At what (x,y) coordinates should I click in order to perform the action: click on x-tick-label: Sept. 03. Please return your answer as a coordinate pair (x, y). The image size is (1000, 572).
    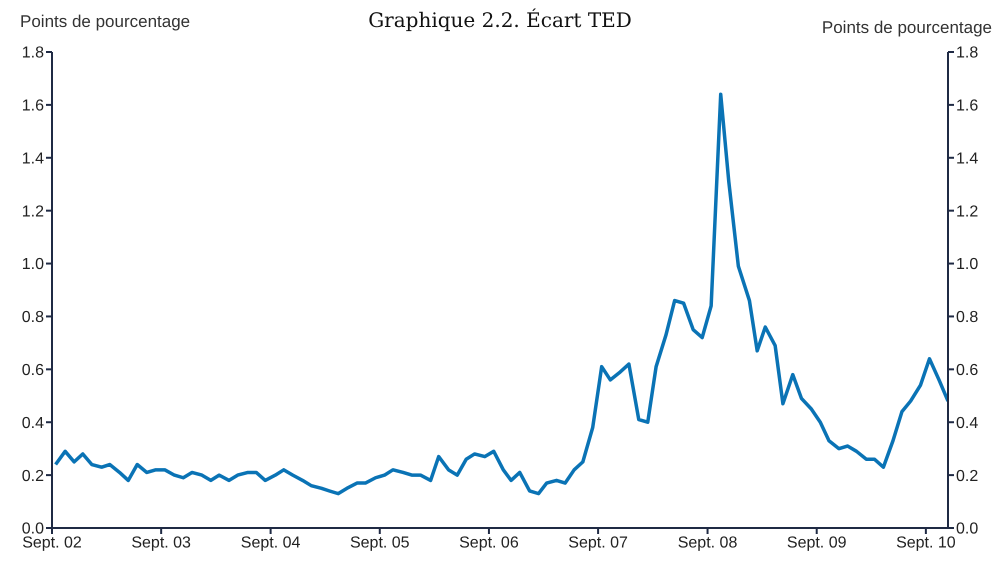
    Looking at the image, I should click on (161, 543).